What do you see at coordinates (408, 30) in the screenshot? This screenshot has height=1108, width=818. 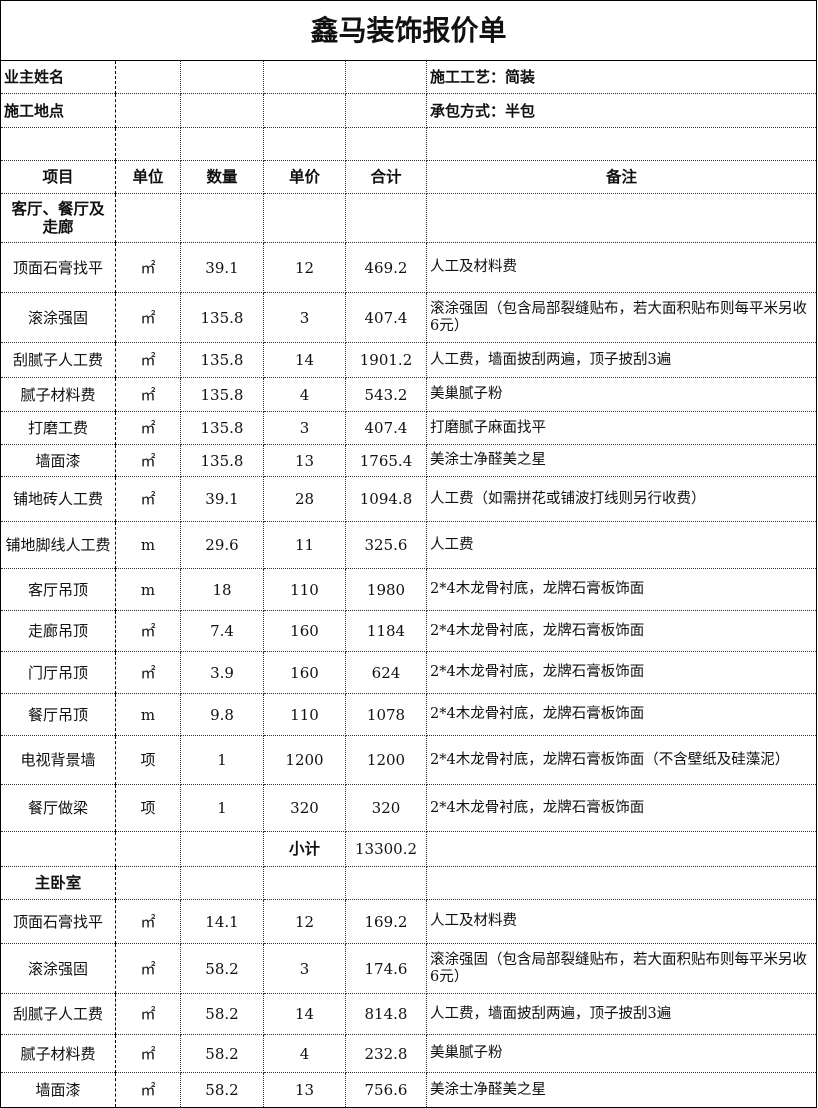 I see `sheet-title: 鑫马装饰报价单` at bounding box center [408, 30].